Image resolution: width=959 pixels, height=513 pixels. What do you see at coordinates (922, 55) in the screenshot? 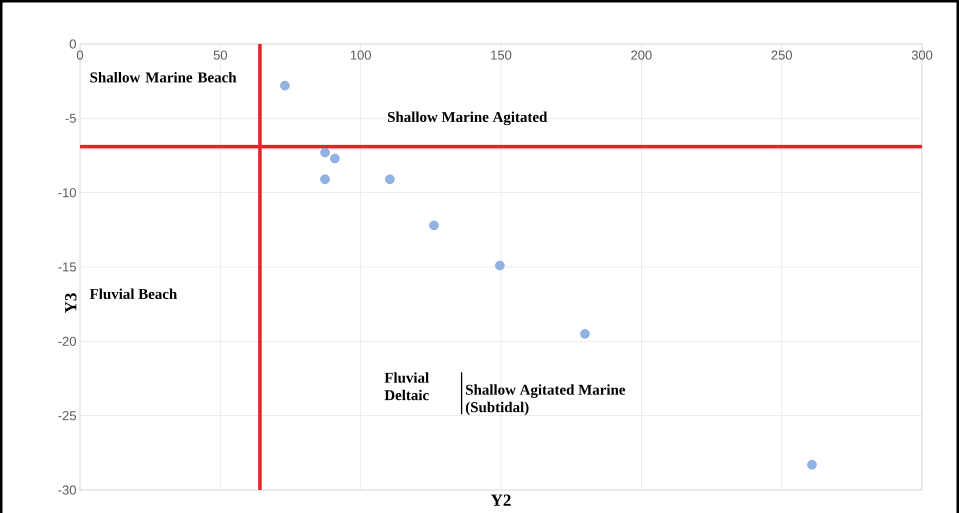
I see `x-tick-label: 300` at bounding box center [922, 55].